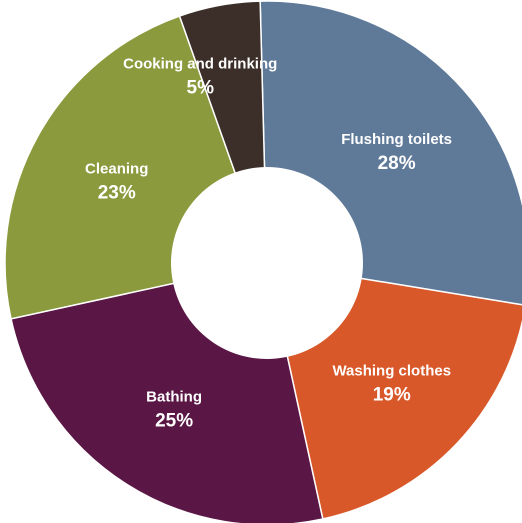 The height and width of the screenshot is (523, 522). What do you see at coordinates (201, 87) in the screenshot?
I see `slice-value-cooking-and-drinking: 5%` at bounding box center [201, 87].